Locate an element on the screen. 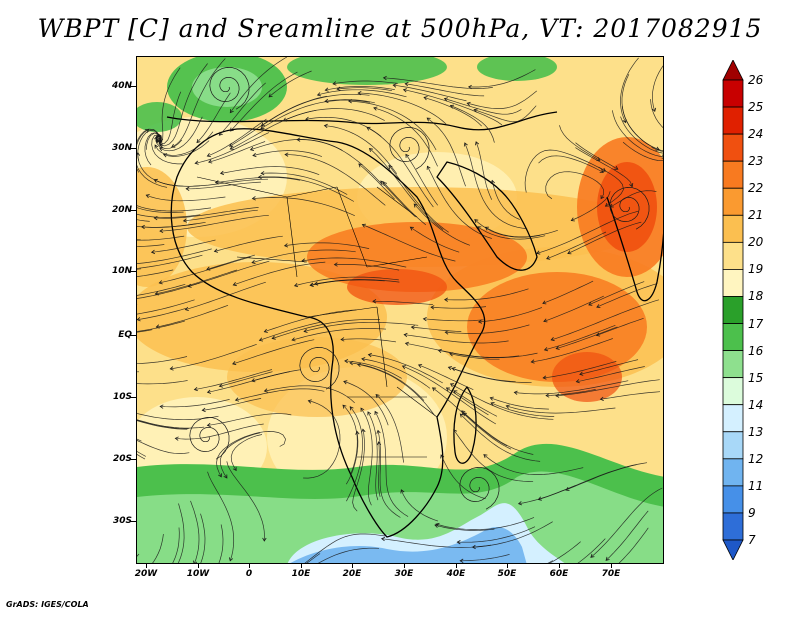 This screenshot has height=618, width=800. colorbar-label: 18 is located at coordinates (756, 296).